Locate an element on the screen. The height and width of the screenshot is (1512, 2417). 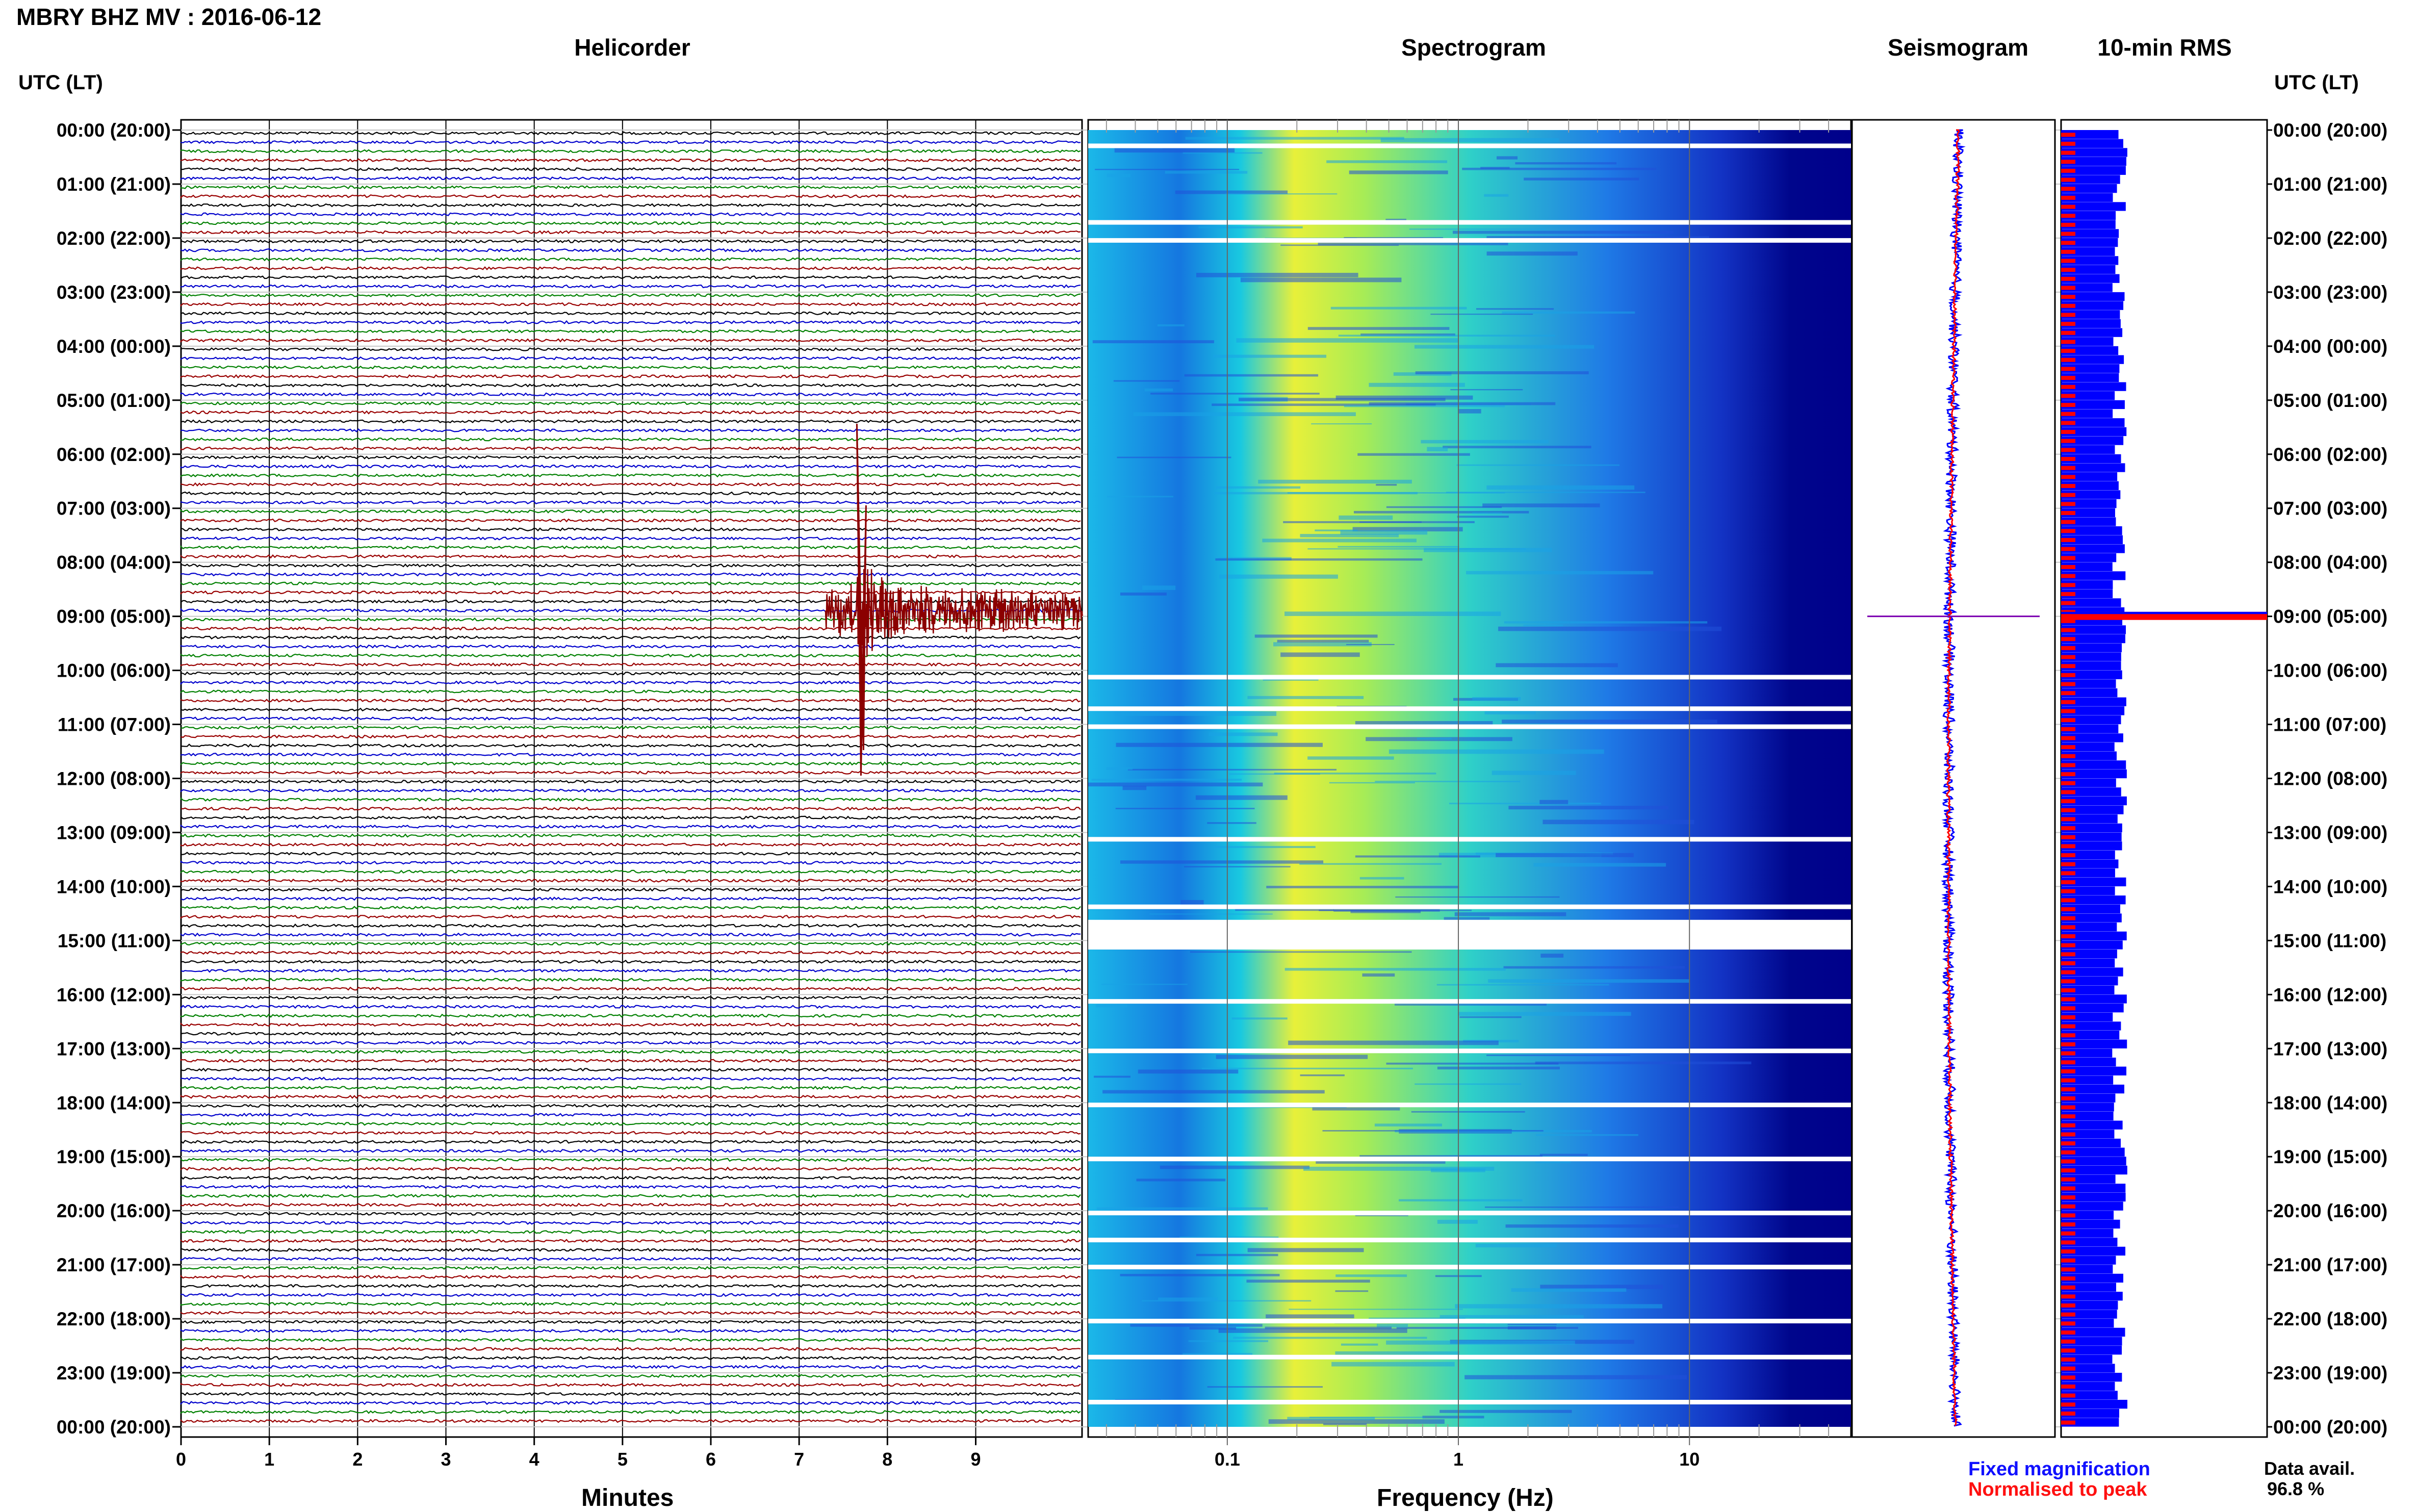
hour-label-right: 15:00 (11:00) is located at coordinates (2329, 941).